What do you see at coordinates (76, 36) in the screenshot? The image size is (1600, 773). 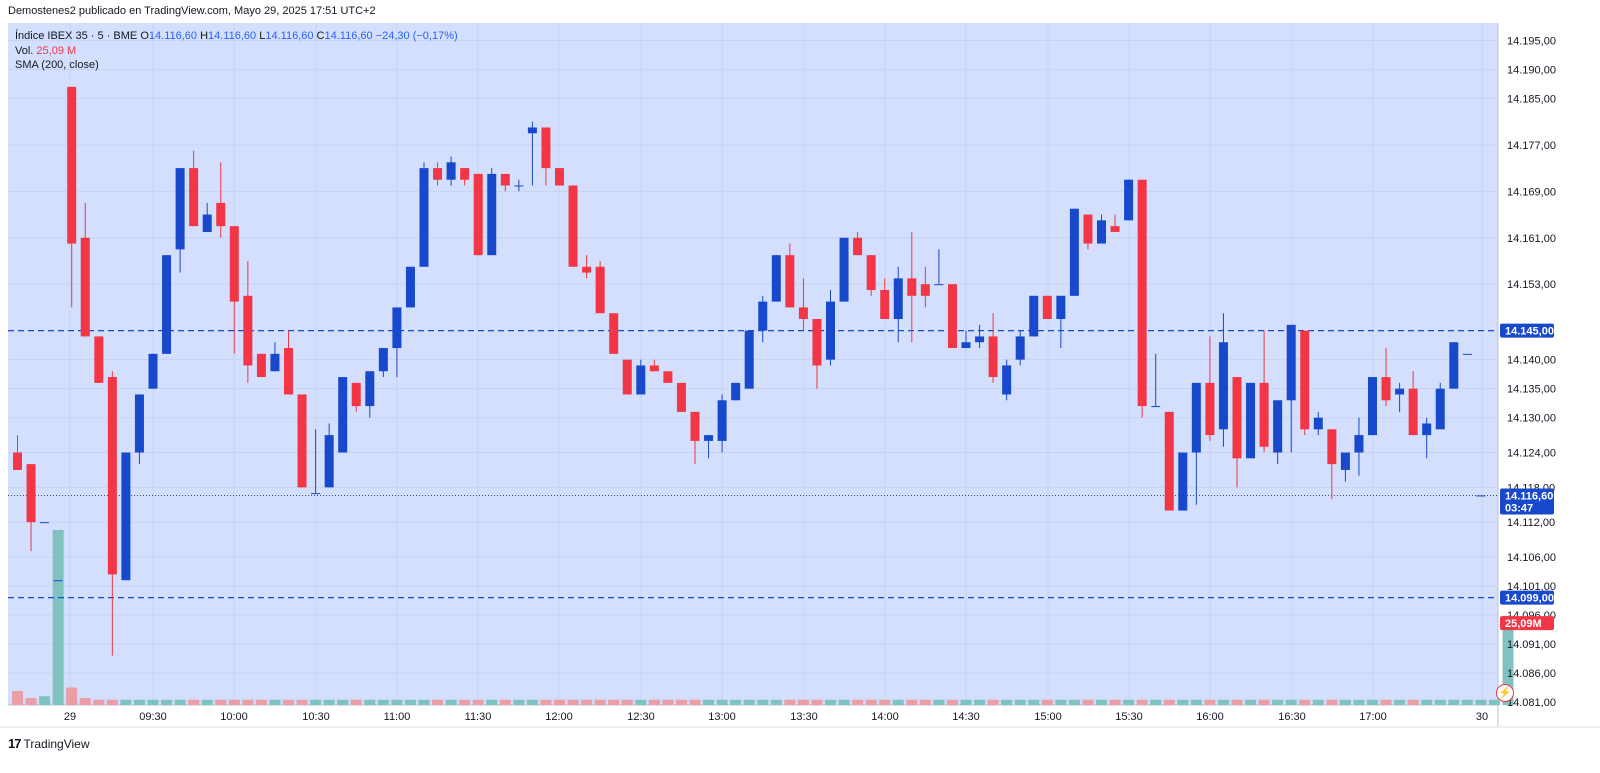 I see `legend-symbol: Índice IBEX 35 · 5 · BME` at bounding box center [76, 36].